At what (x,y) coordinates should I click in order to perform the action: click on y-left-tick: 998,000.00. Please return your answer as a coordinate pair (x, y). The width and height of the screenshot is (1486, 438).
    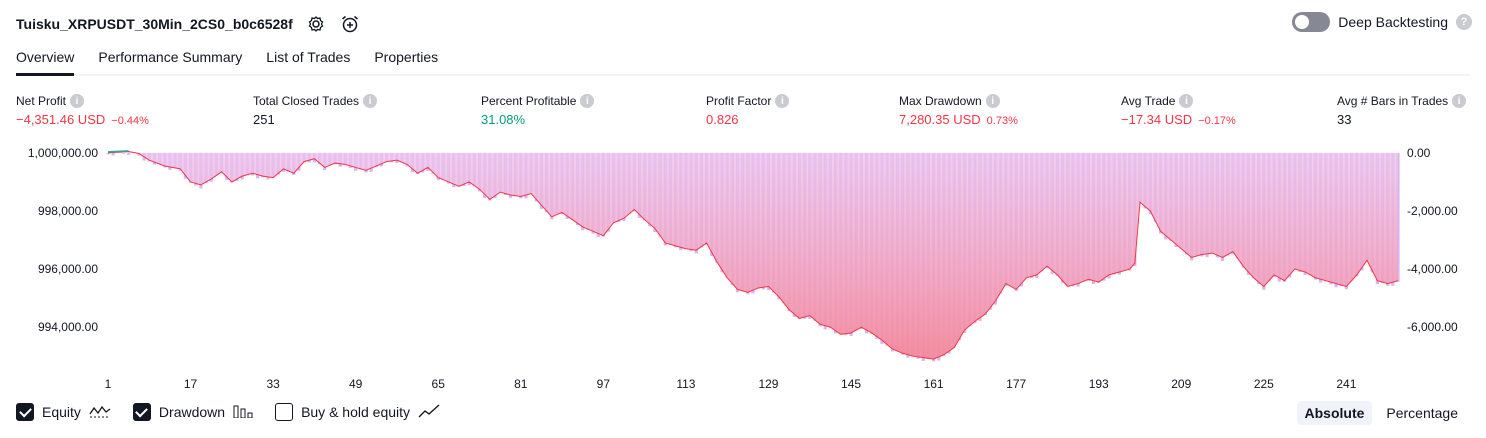
    Looking at the image, I should click on (68, 211).